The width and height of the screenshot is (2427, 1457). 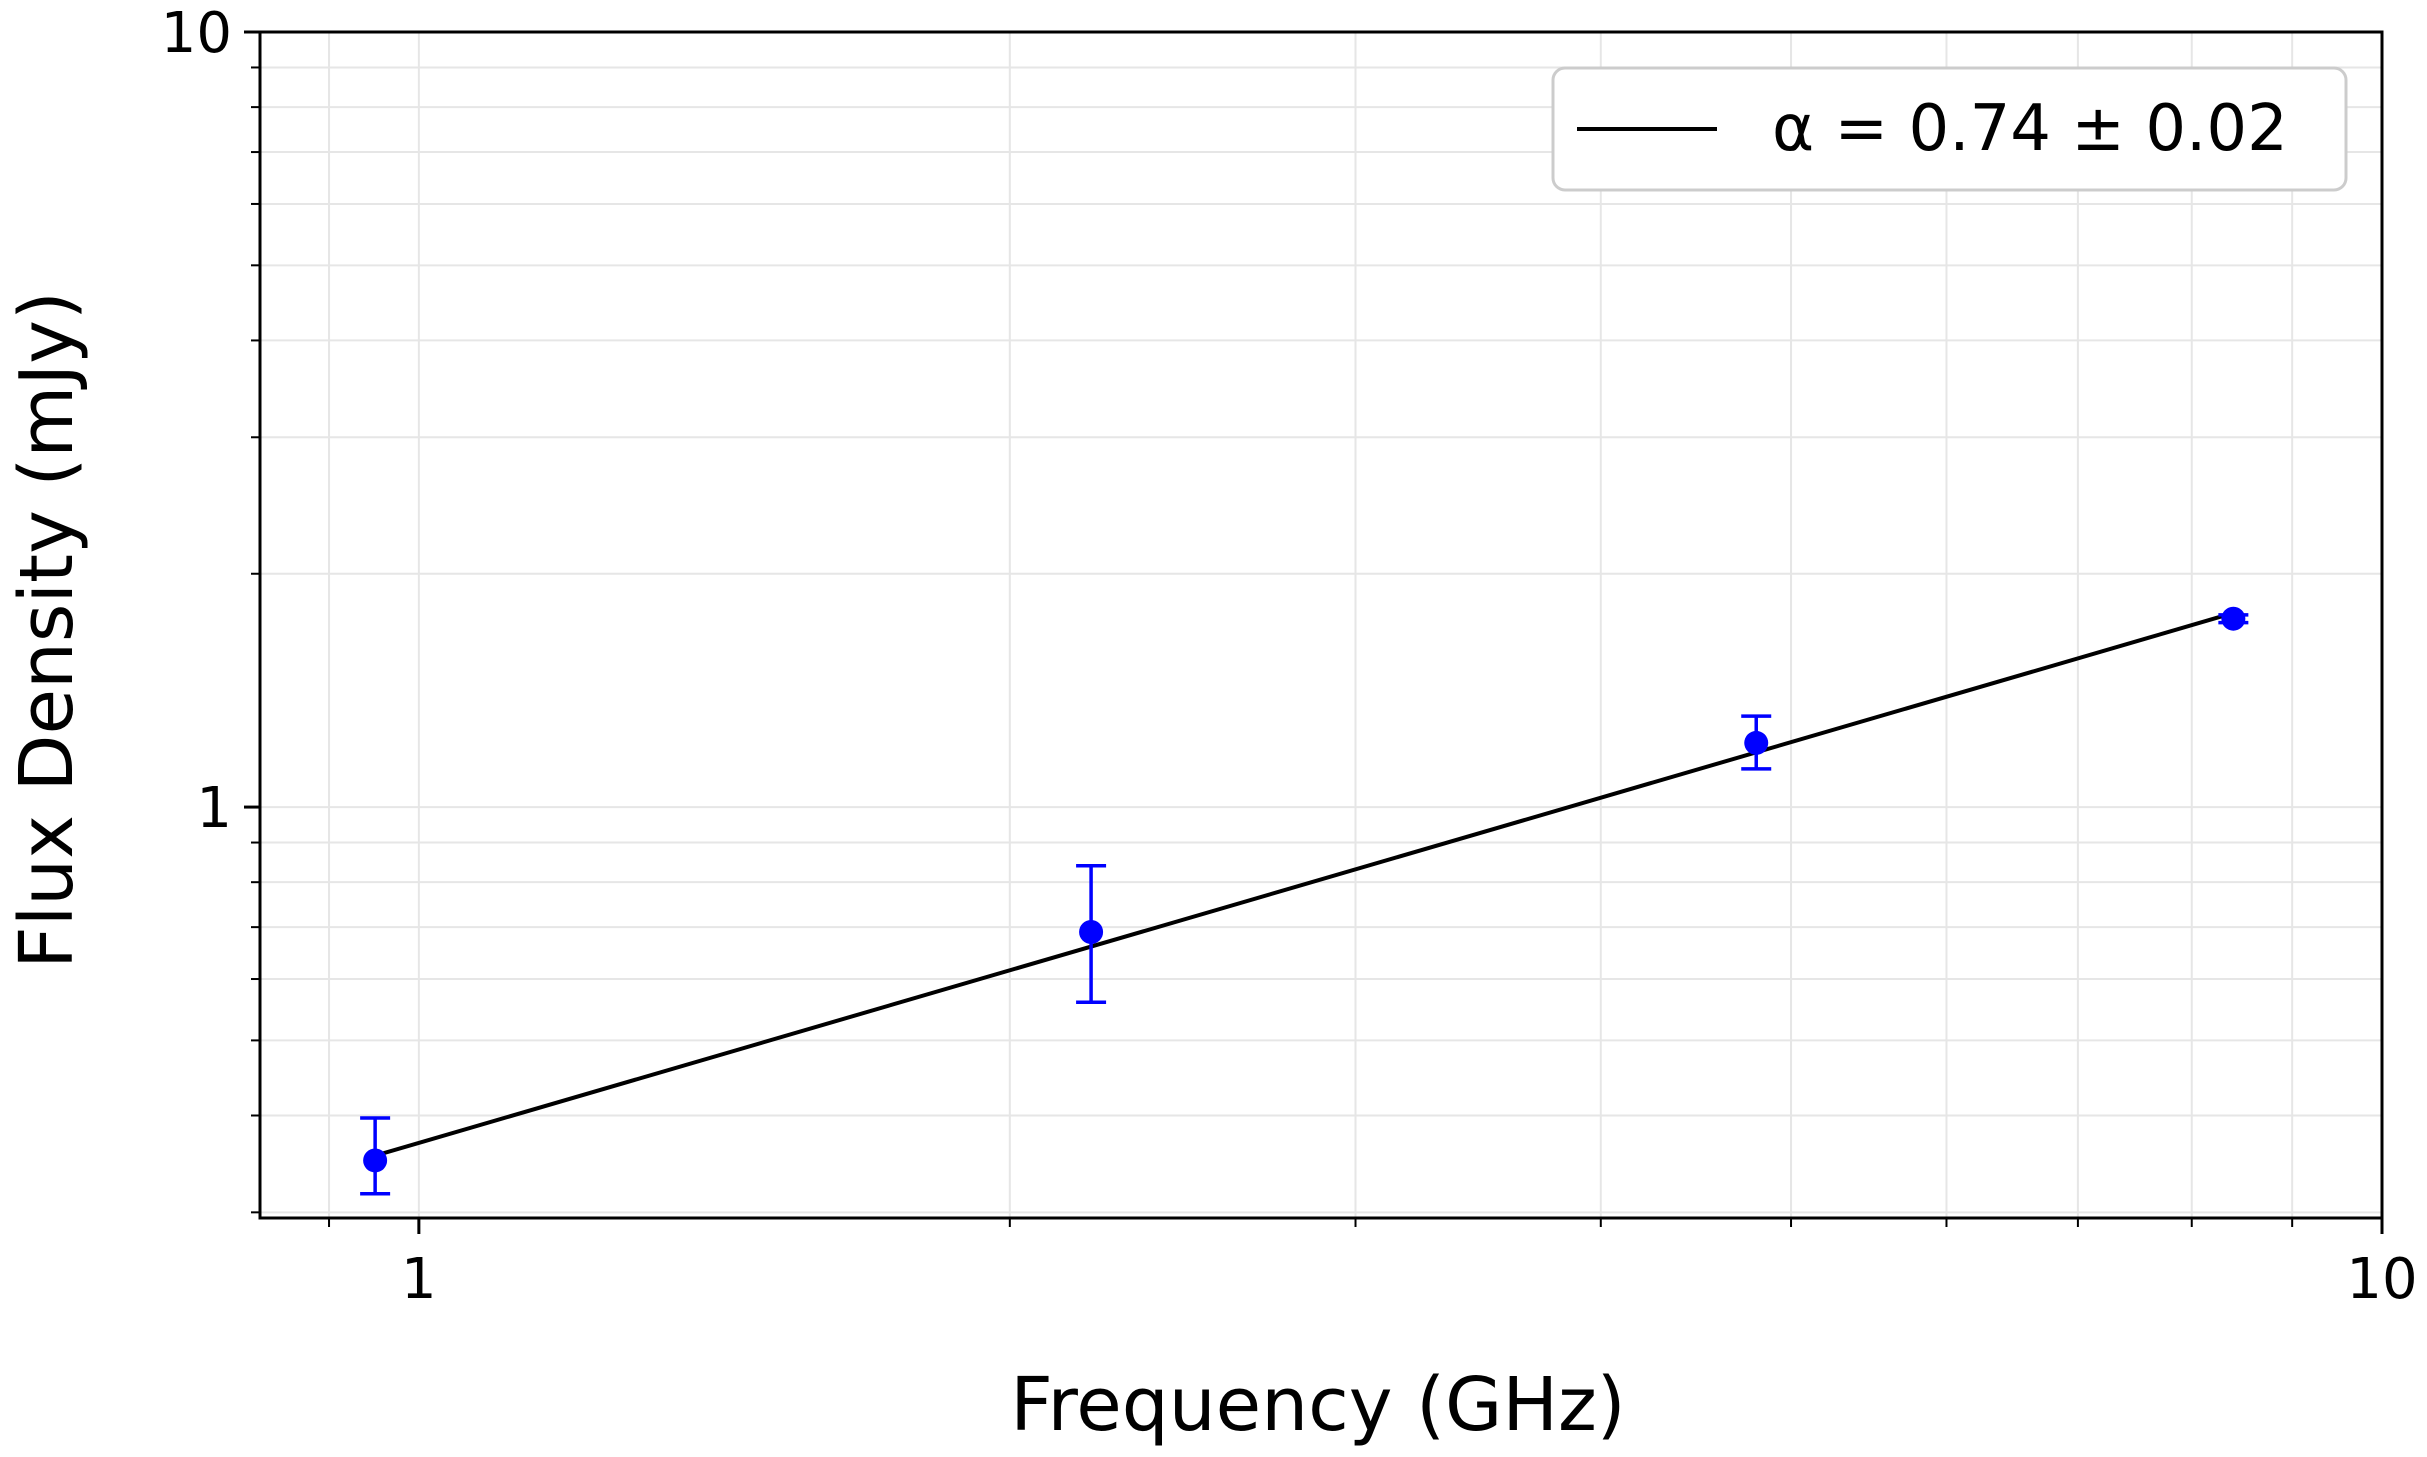 I want to click on y-tick-label: 1, so click(x=214, y=808).